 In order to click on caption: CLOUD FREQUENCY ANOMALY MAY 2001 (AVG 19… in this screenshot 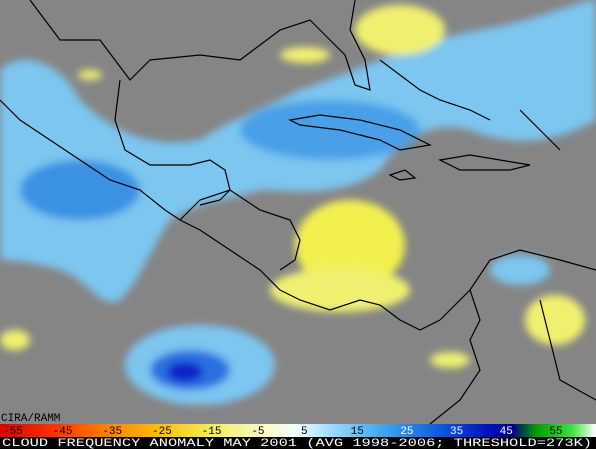, I will do `click(297, 443)`.